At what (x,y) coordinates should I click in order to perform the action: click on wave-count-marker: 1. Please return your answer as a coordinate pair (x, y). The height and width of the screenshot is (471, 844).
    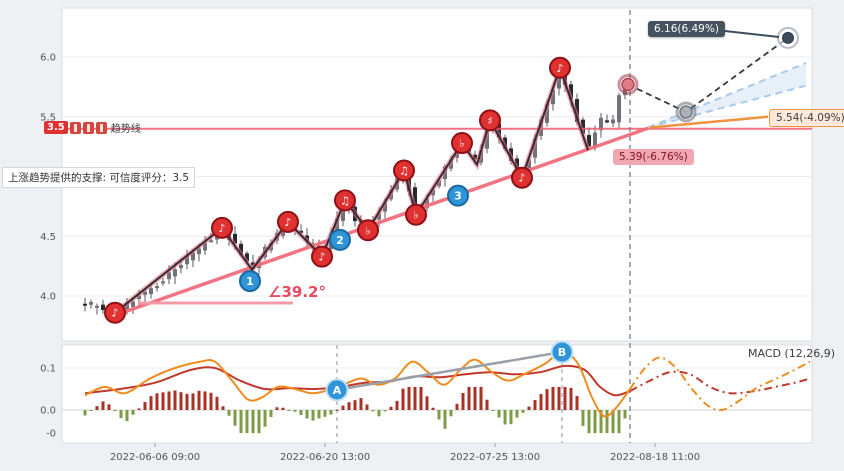
    Looking at the image, I should click on (250, 281).